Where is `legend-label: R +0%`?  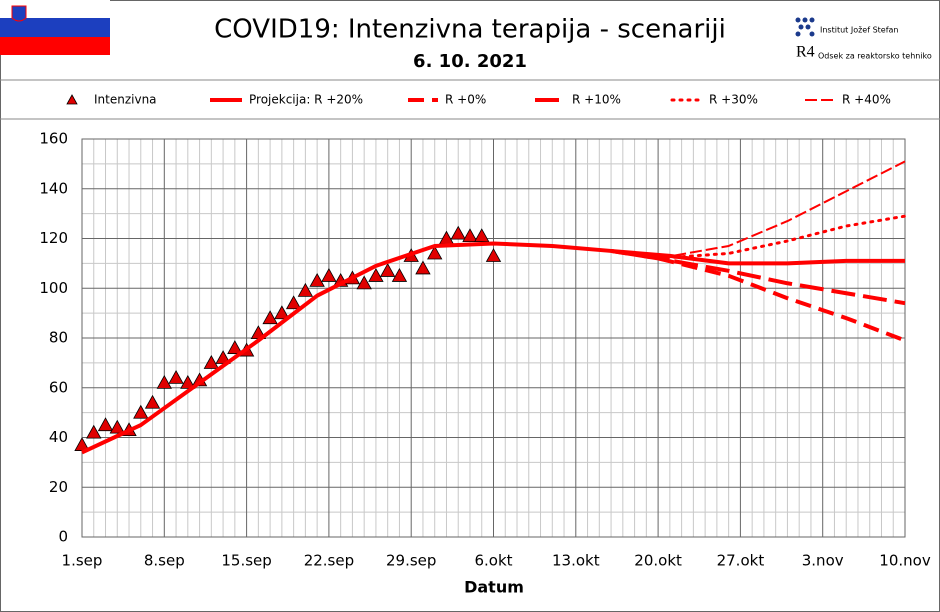
legend-label: R +0% is located at coordinates (465, 100).